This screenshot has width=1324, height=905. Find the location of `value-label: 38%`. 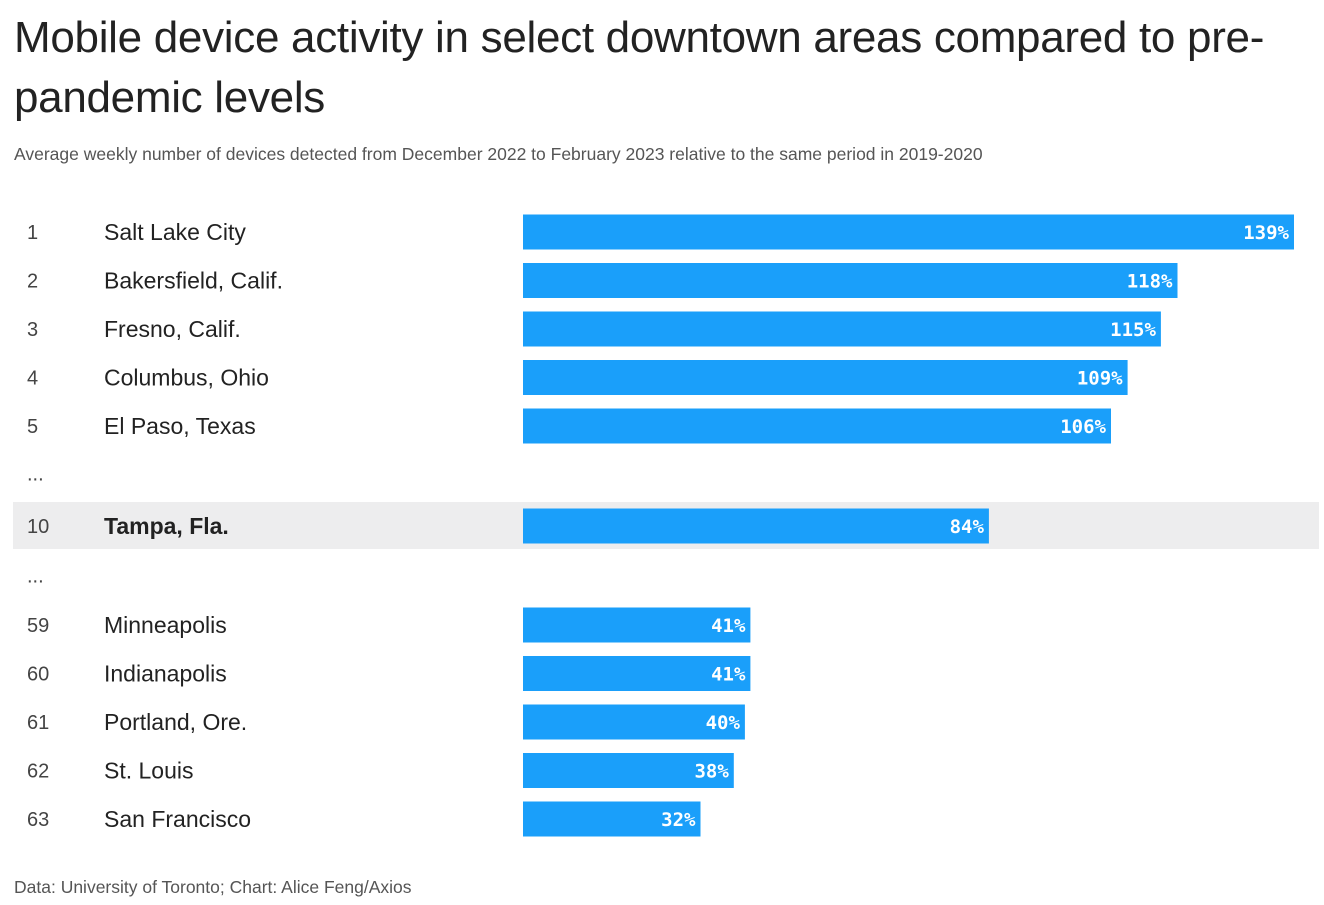

value-label: 38% is located at coordinates (711, 772).